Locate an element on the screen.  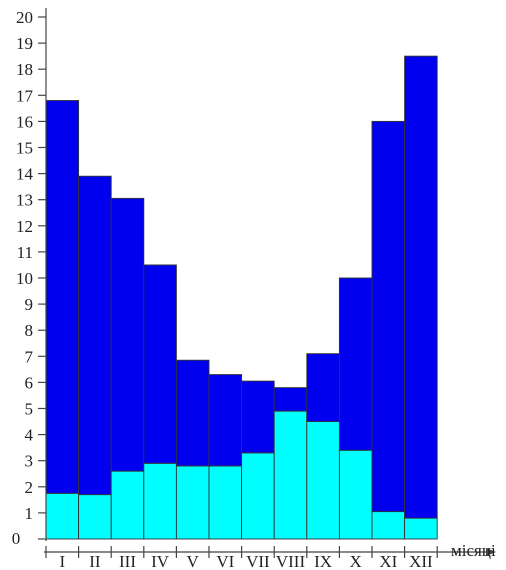
y-tick-label-3: 3 is located at coordinates (29, 461).